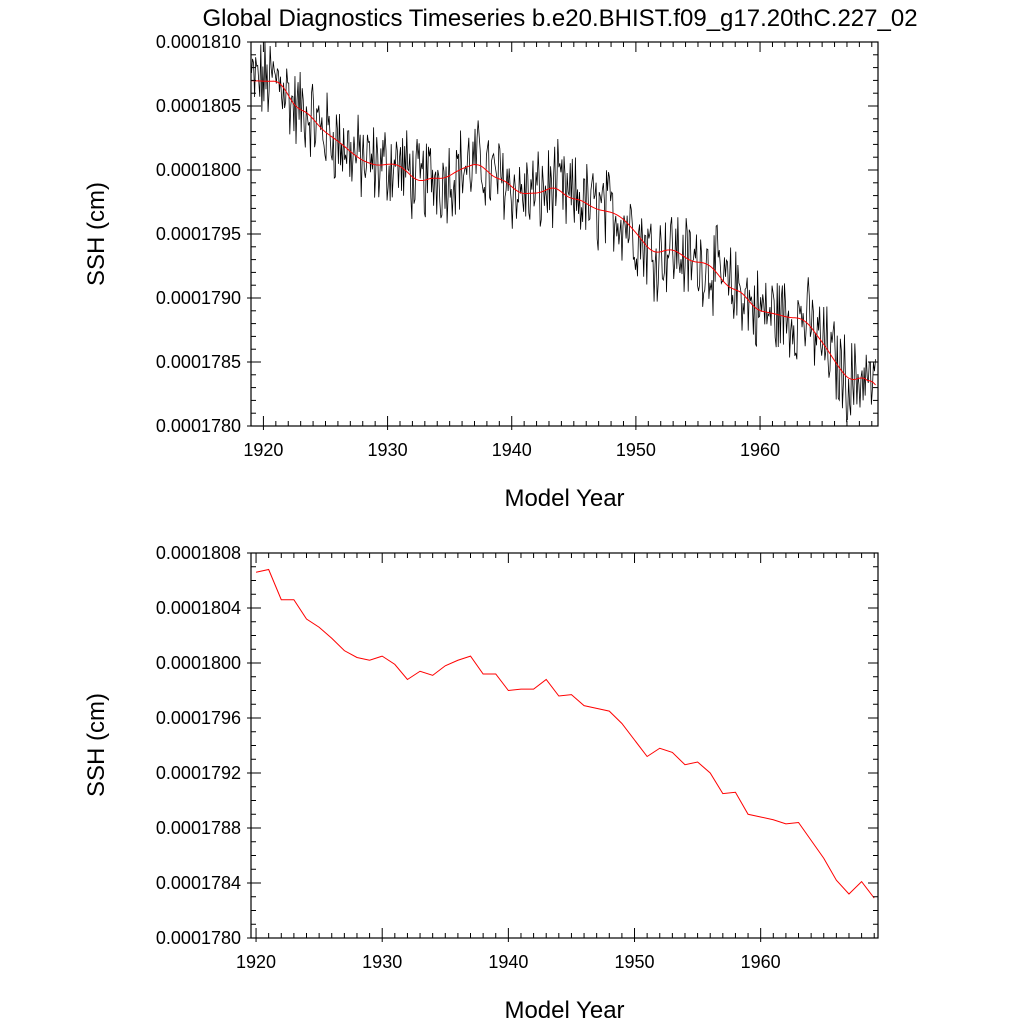  What do you see at coordinates (198, 234) in the screenshot?
I see `y-tick-label: 0.0001795` at bounding box center [198, 234].